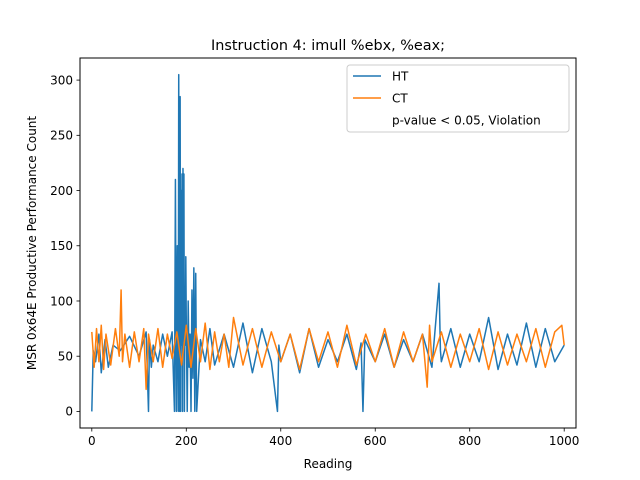  I want to click on x-tick-label: 1000, so click(564, 441).